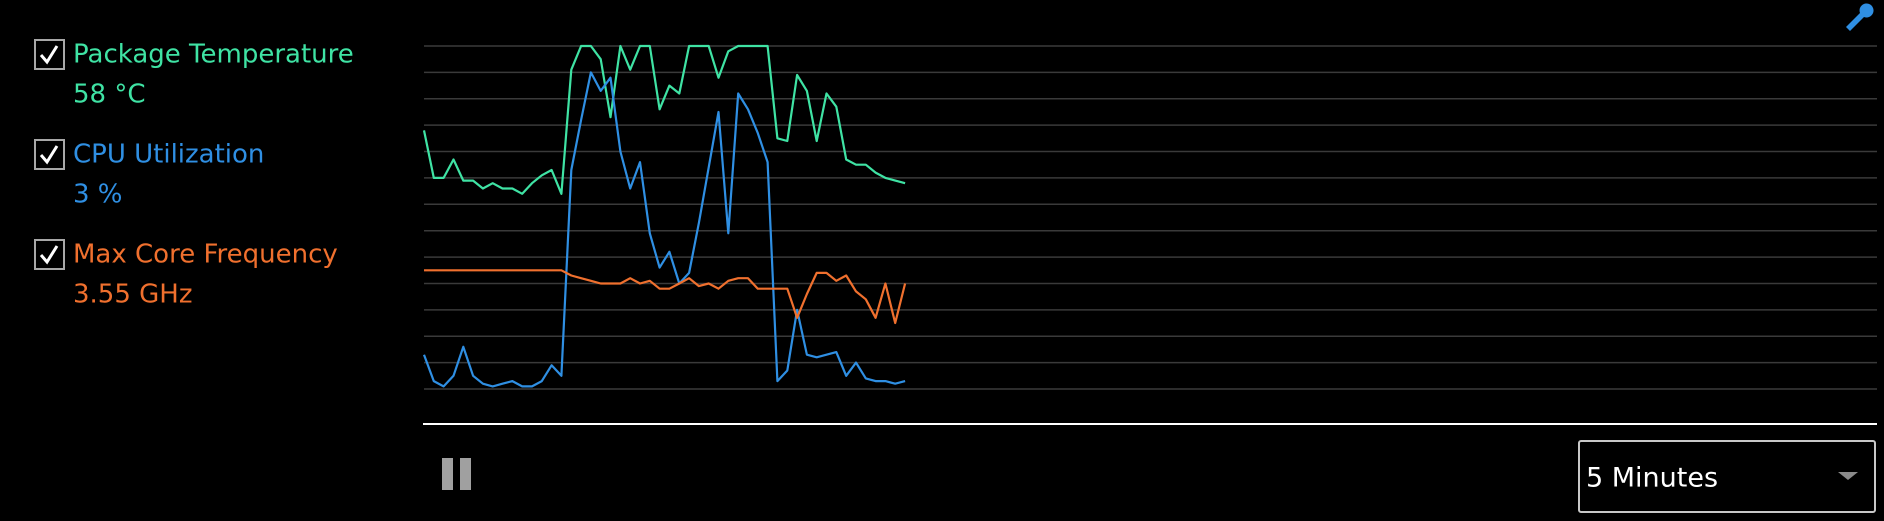 The width and height of the screenshot is (1884, 521). What do you see at coordinates (213, 55) in the screenshot?
I see `legend-label: Package Temperature` at bounding box center [213, 55].